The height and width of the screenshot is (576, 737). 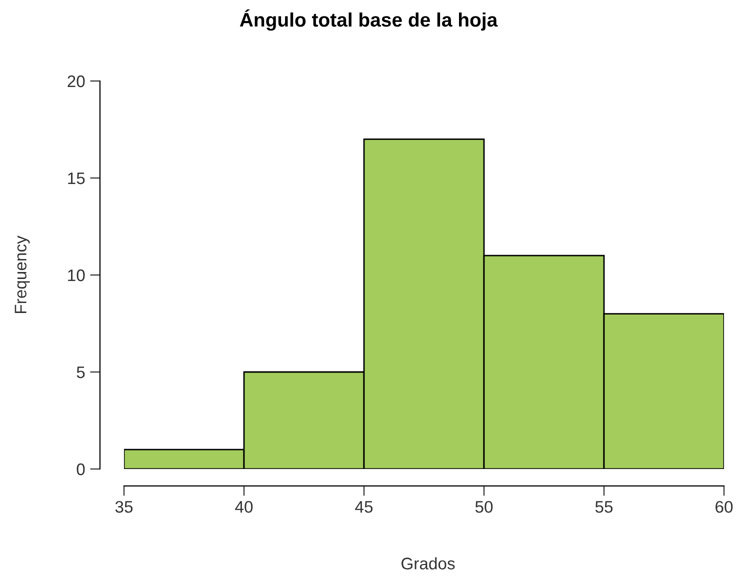 I want to click on x-tick-label: 50, so click(x=484, y=506).